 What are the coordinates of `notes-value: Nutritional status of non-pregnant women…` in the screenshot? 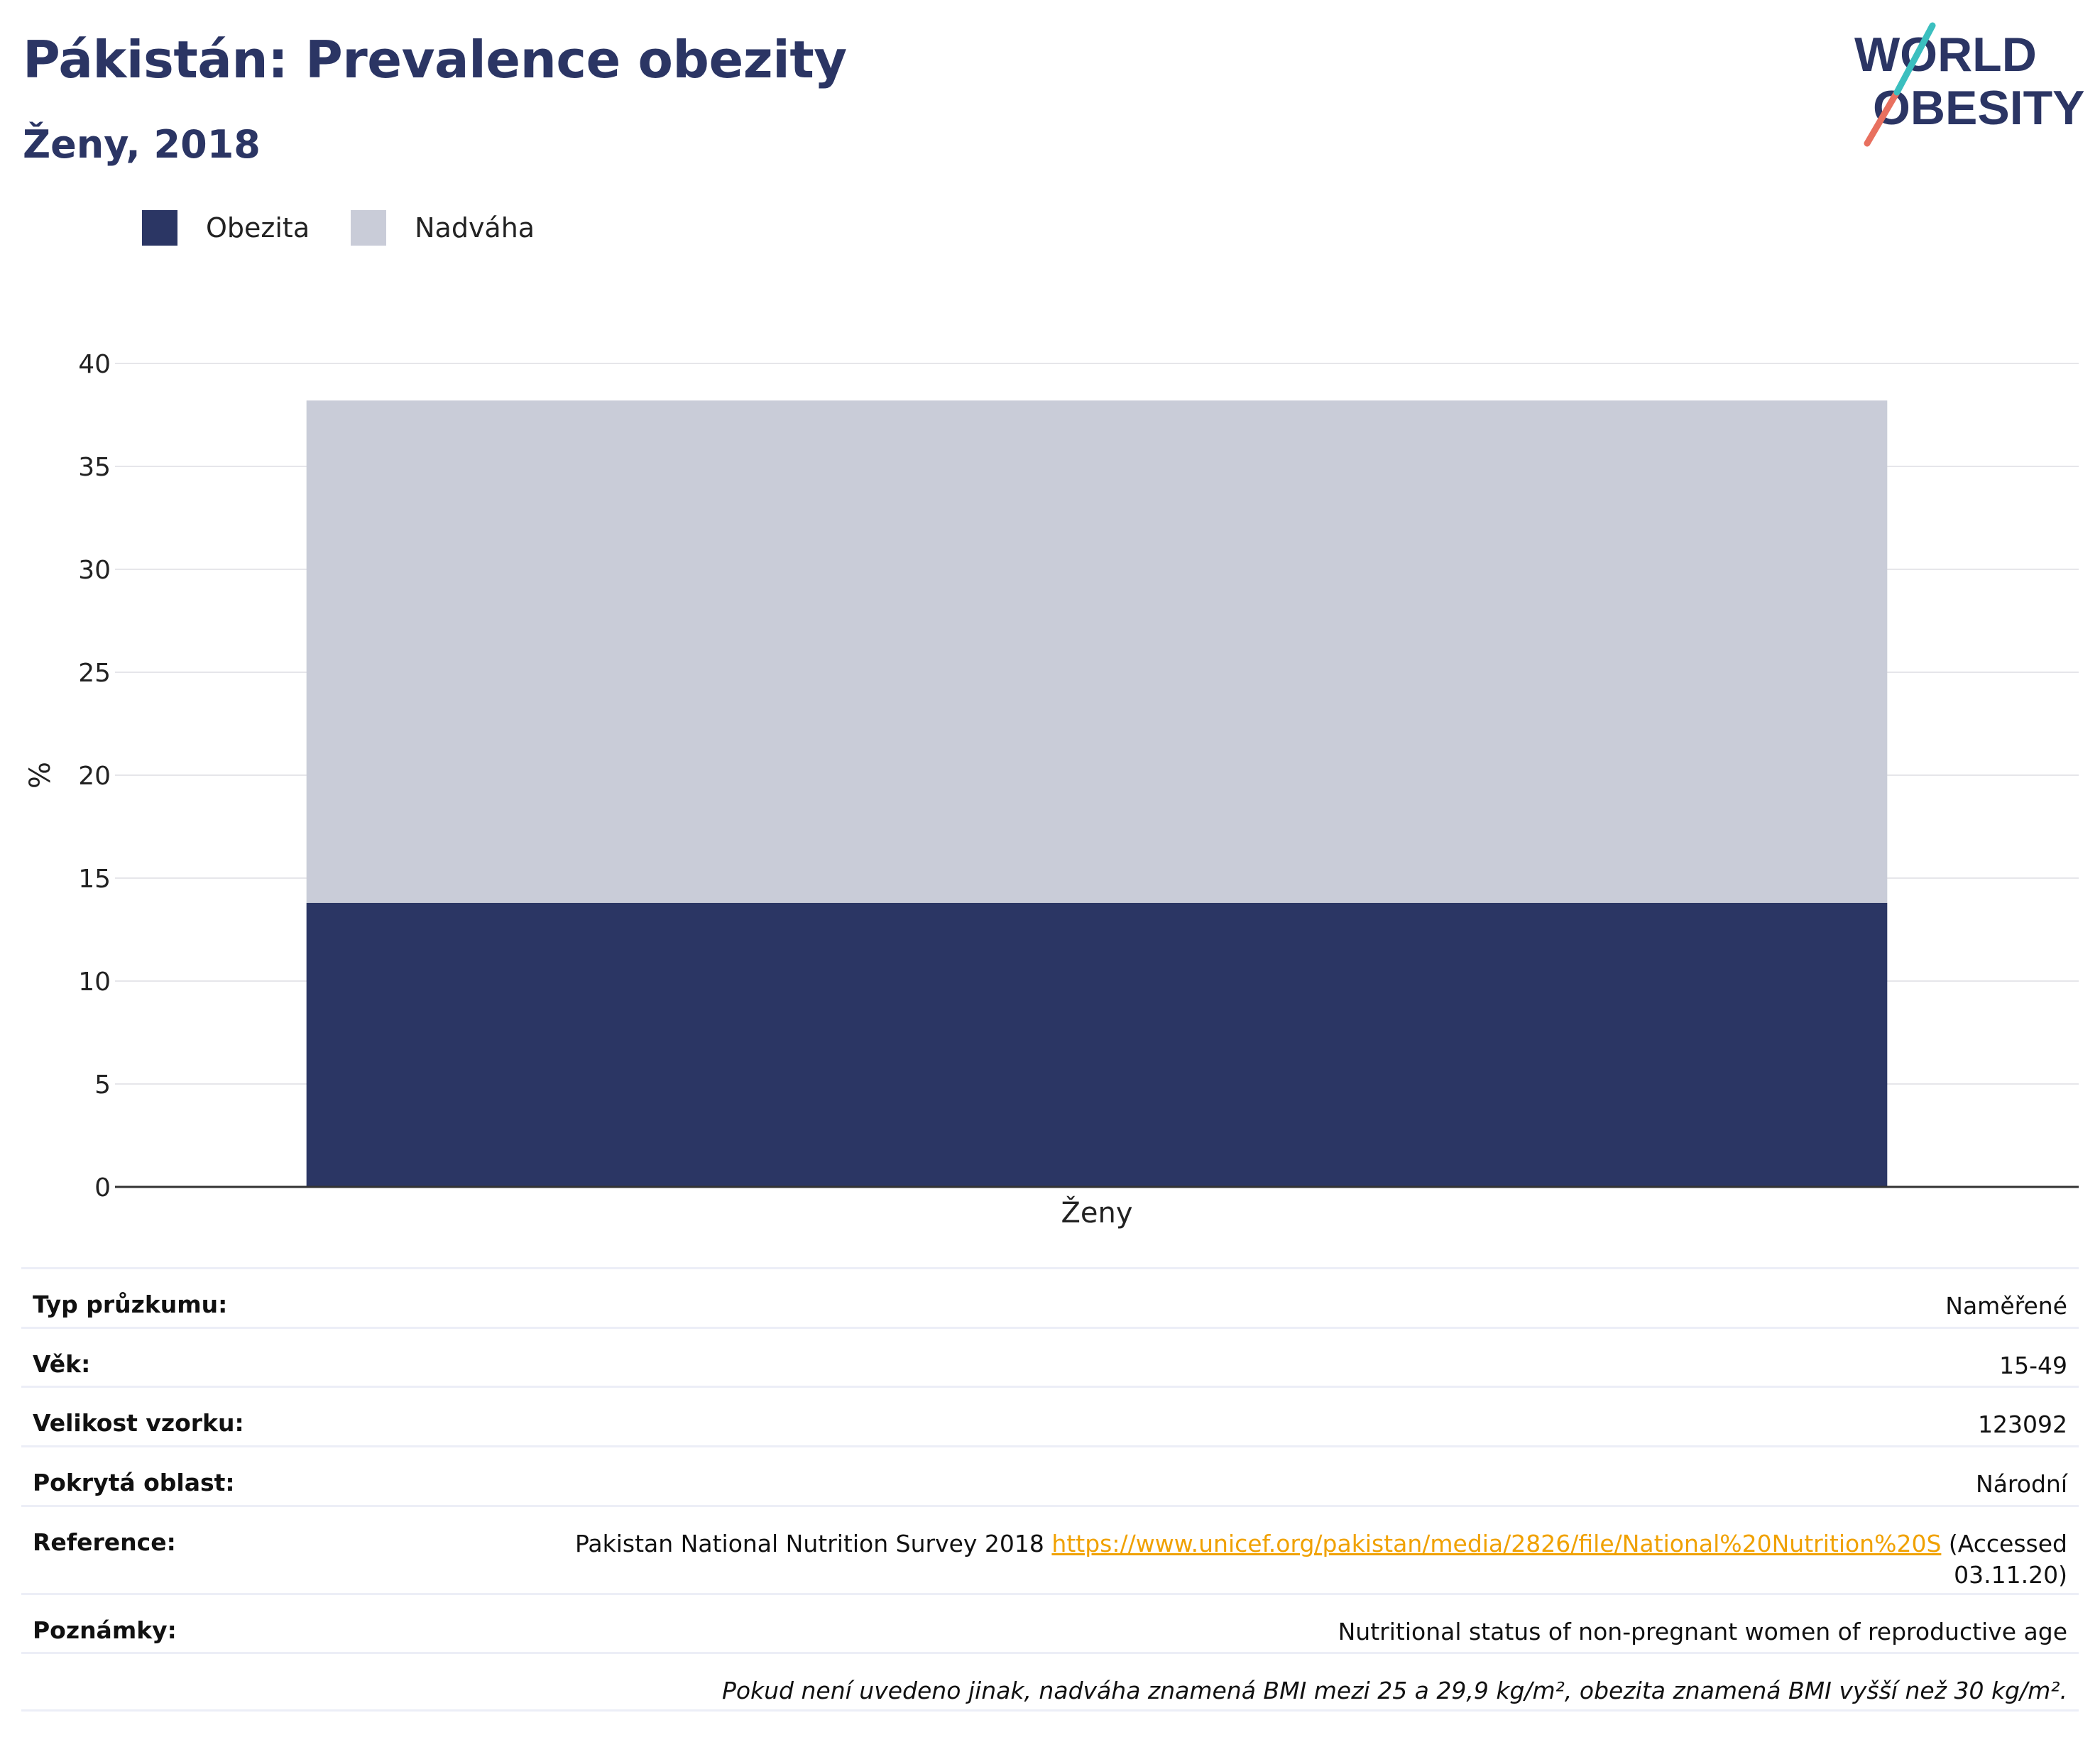 It's located at (1702, 1631).